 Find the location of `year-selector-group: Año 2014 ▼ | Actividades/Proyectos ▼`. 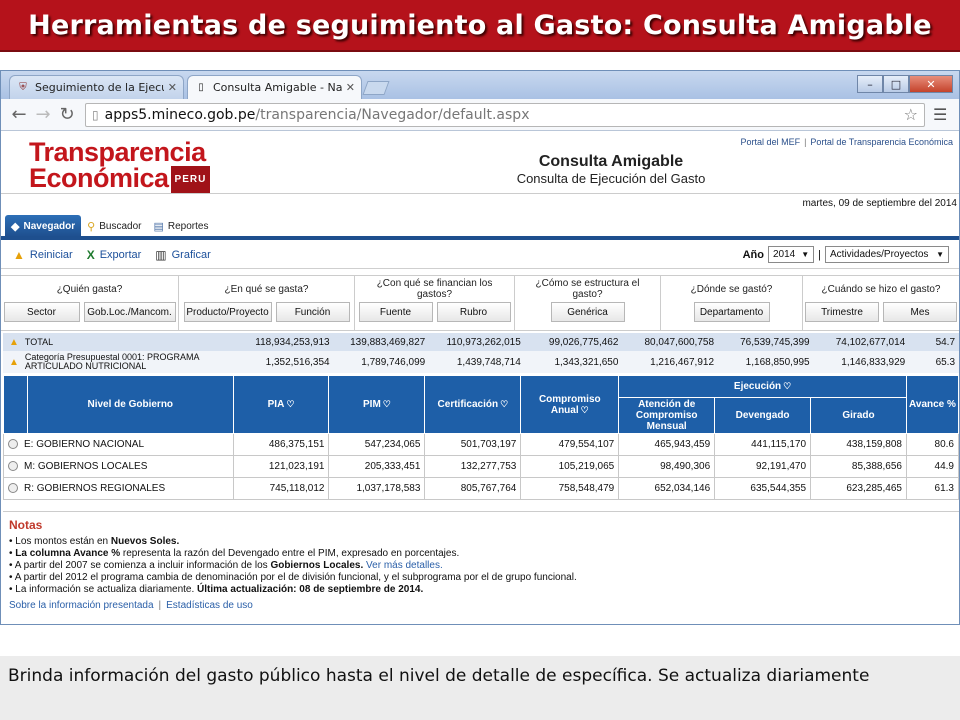

year-selector-group: Año 2014 ▼ | Actividades/Proyectos ▼ is located at coordinates (848, 254).